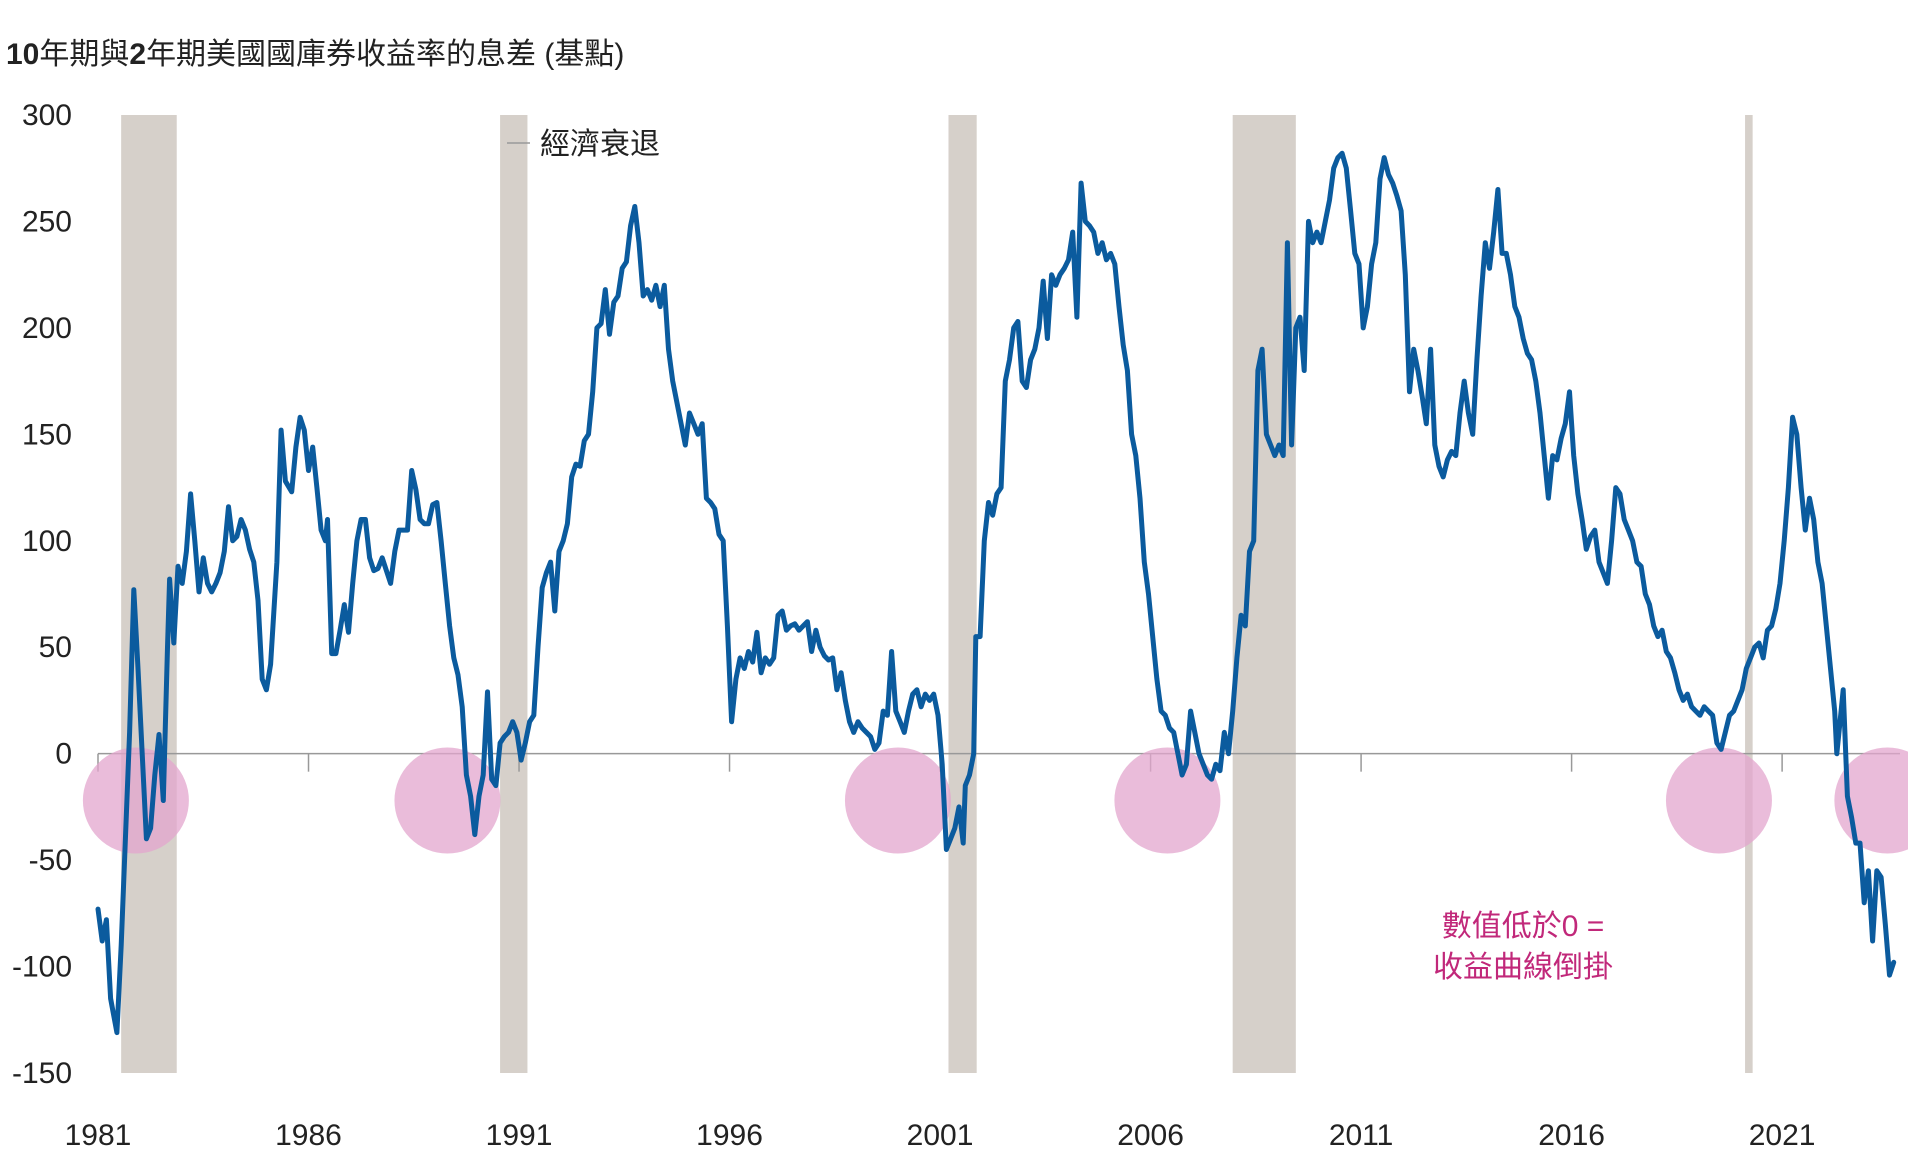 Image resolution: width=1908 pixels, height=1155 pixels. I want to click on y-tick-label: 250, so click(47, 221).